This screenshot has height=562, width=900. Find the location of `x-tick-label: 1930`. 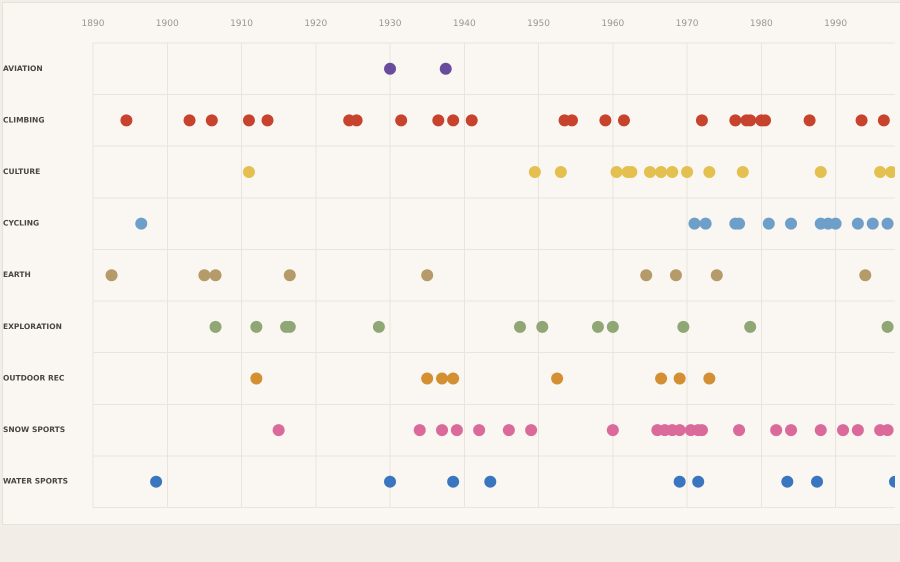

x-tick-label: 1930 is located at coordinates (390, 23).